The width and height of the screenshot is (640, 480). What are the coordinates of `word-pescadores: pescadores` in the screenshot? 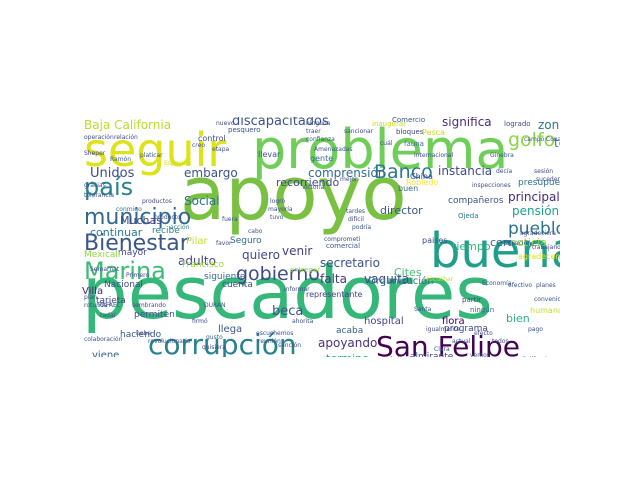 It's located at (287, 293).